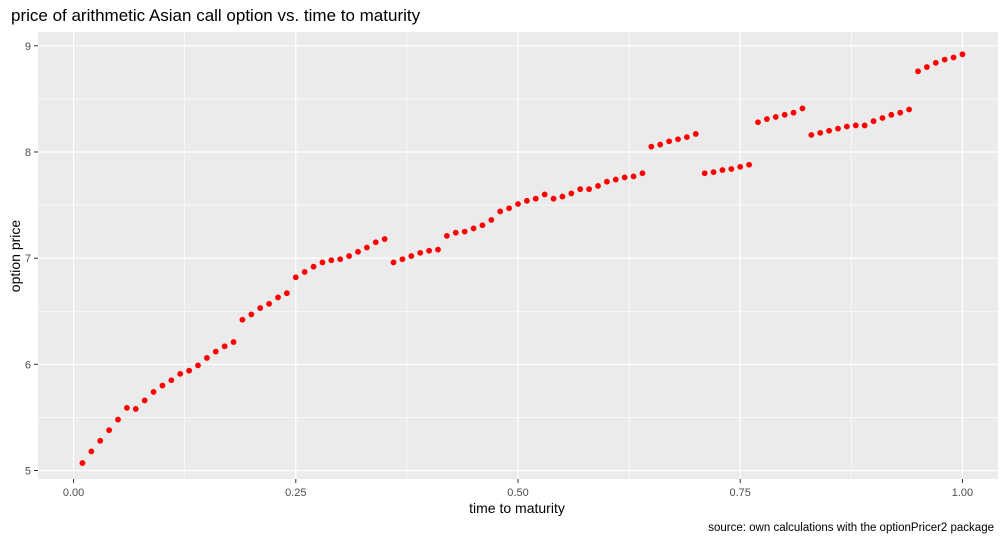 The image size is (1003, 542). I want to click on y-tick-label: 8, so click(28, 153).